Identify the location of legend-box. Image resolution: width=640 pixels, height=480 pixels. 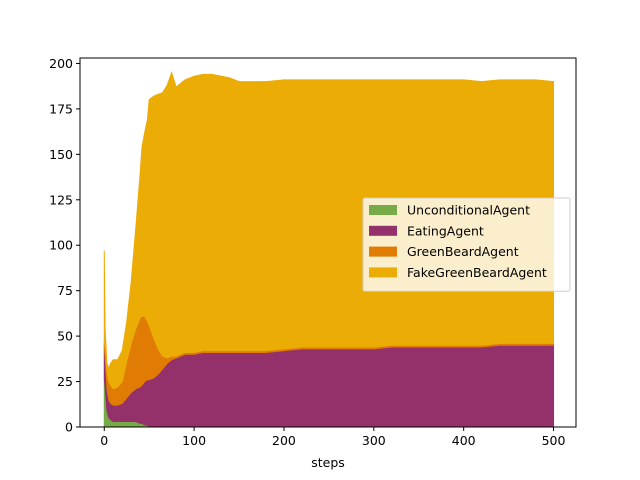
(466, 244).